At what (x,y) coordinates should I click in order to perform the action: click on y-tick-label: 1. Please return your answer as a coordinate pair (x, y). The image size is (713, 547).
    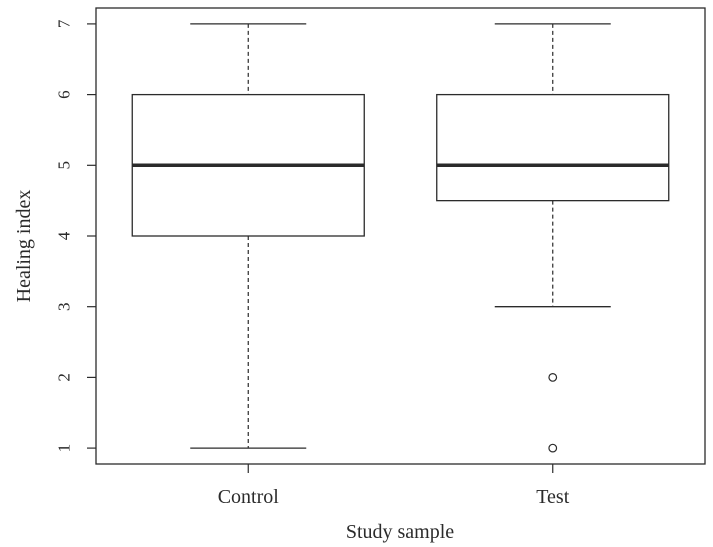
    Looking at the image, I should click on (64, 448).